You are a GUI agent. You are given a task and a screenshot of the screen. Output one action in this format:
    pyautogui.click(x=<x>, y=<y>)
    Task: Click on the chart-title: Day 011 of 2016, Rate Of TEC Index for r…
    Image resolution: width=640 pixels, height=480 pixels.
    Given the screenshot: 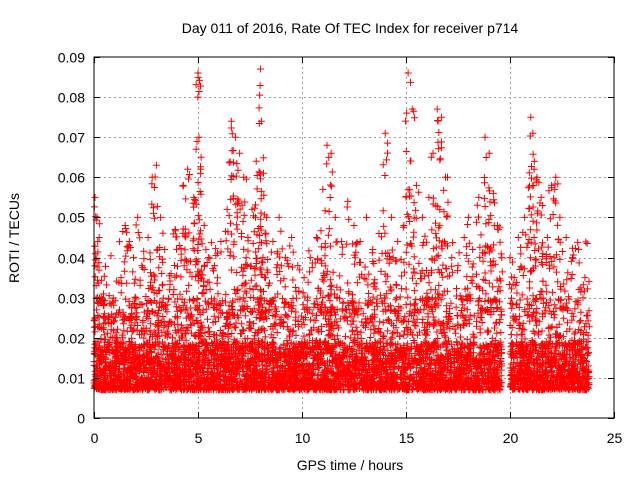 What is the action you would take?
    pyautogui.click(x=350, y=28)
    